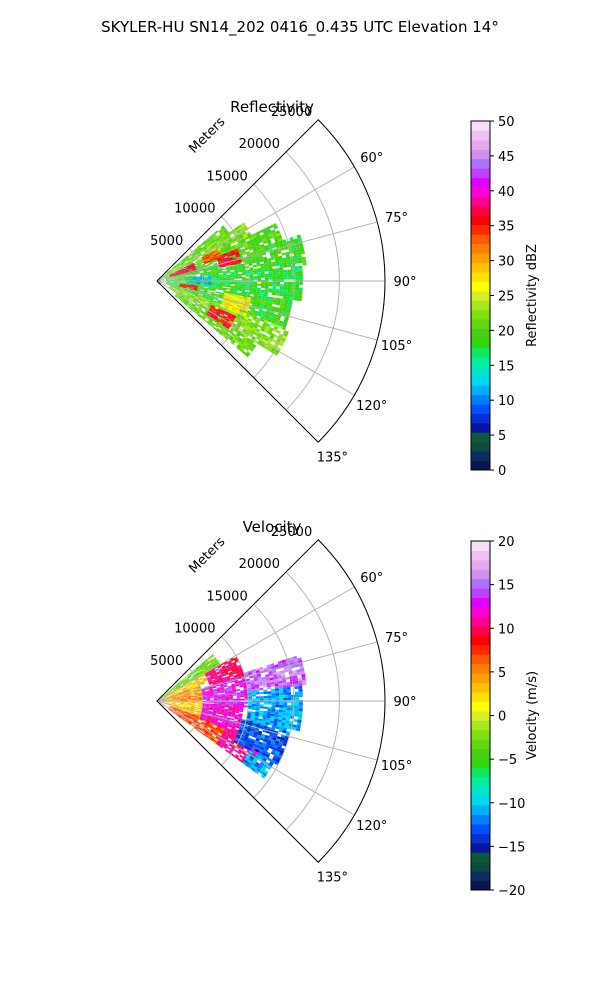  What do you see at coordinates (255, 644) in the screenshot?
I see `azimuth-gridline` at bounding box center [255, 644].